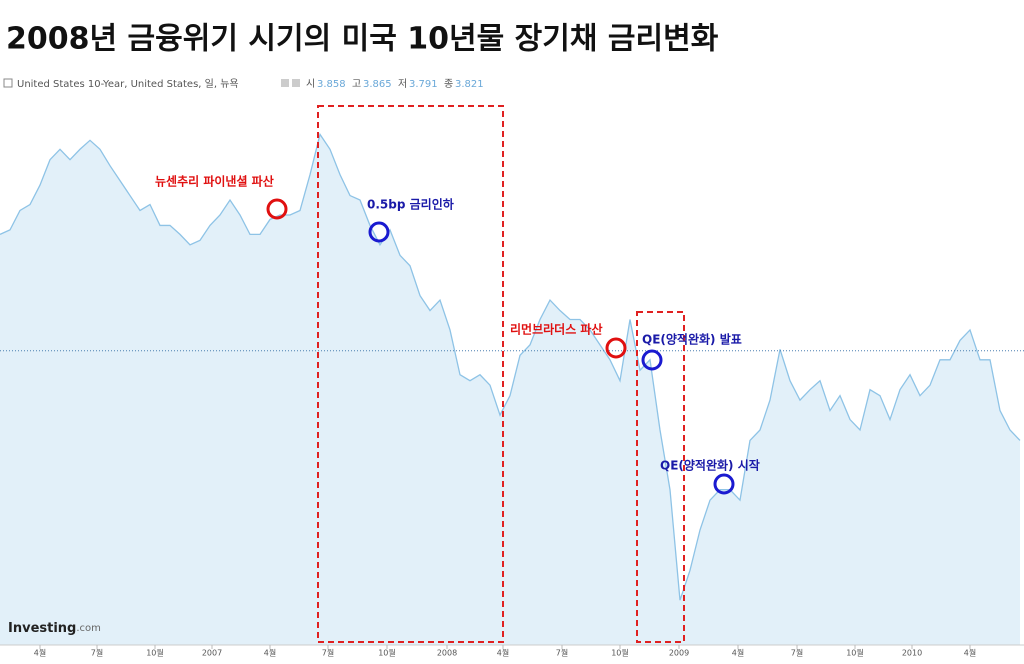 Image resolution: width=1024 pixels, height=664 pixels. Describe the element at coordinates (692, 339) in the screenshot. I see `annotation: QE(양적완화) 발표` at that location.